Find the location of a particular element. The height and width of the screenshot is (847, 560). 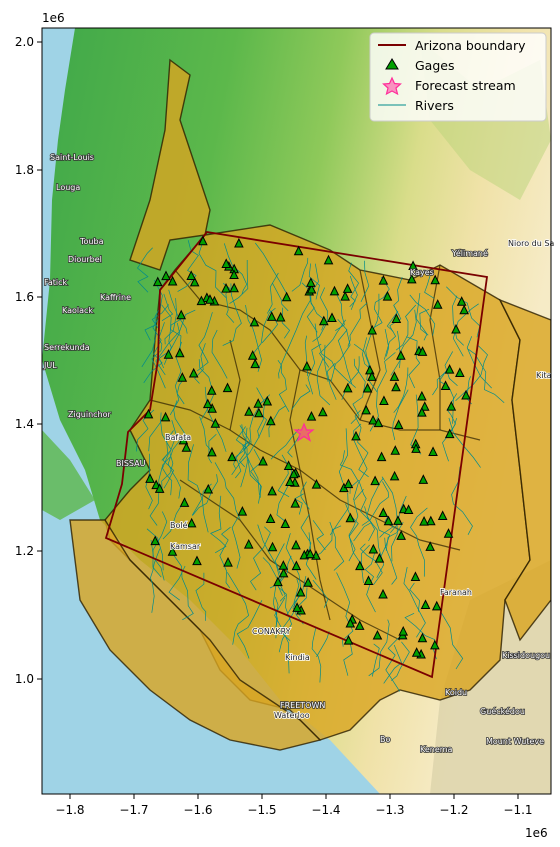

basin-north is located at coordinates (170, 164).